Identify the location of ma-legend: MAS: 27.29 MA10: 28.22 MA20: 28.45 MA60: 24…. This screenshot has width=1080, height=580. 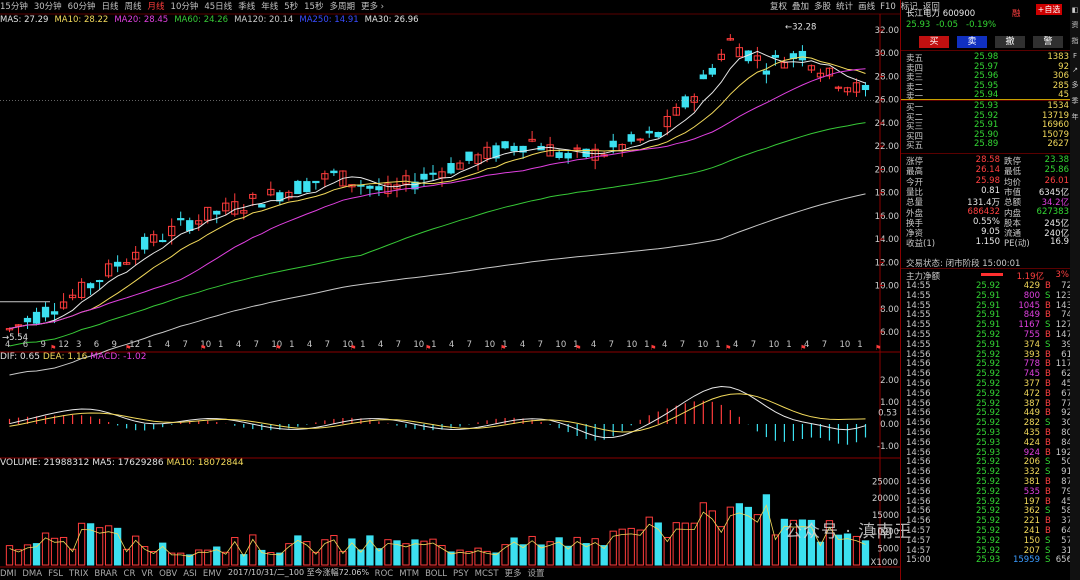
(212, 20).